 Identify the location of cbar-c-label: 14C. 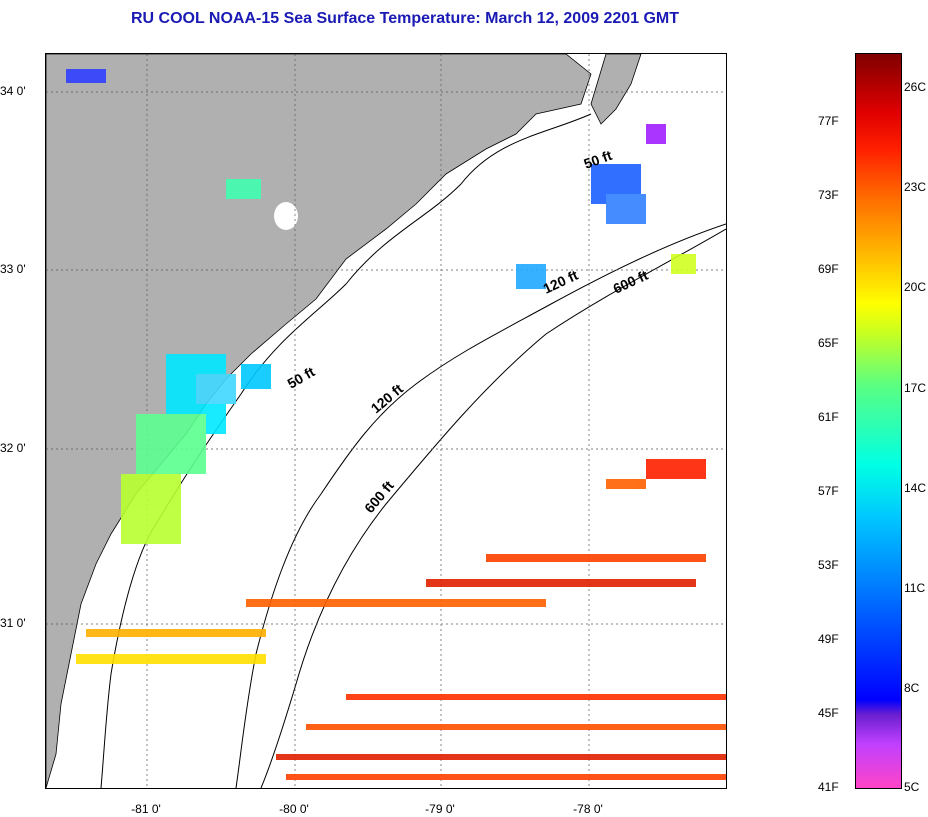
(915, 488).